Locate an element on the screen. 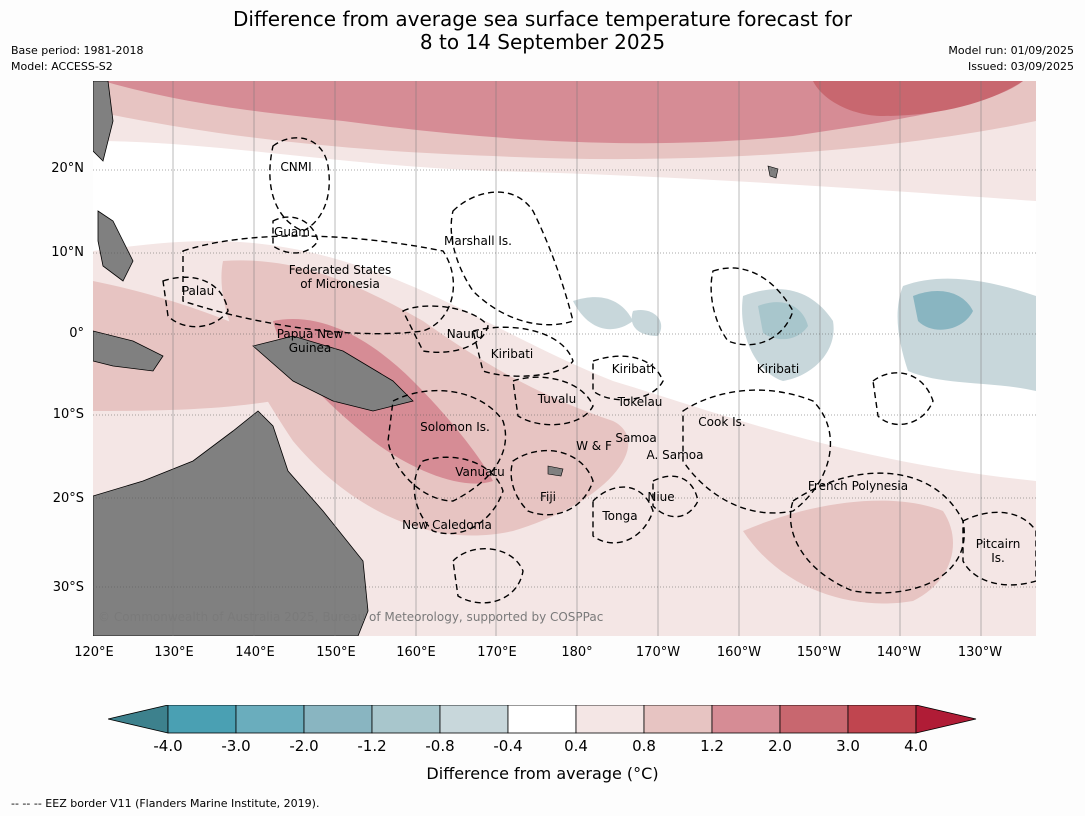 The width and height of the screenshot is (1085, 816). region-label: Tuvalu is located at coordinates (557, 399).